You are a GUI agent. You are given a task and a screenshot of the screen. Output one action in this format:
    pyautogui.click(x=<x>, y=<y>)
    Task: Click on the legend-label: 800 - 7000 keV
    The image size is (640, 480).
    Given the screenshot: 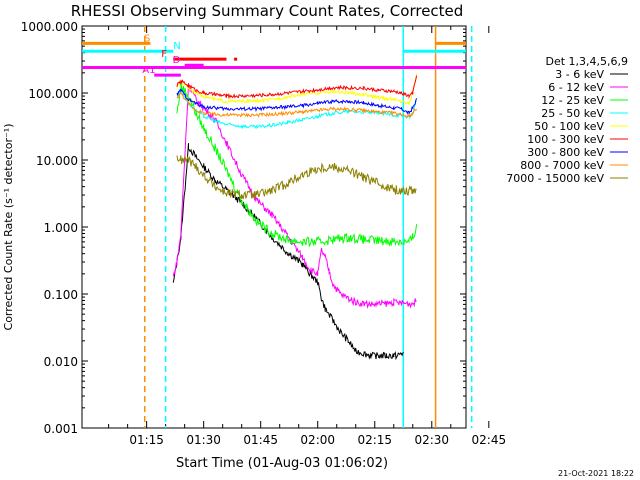 What is the action you would take?
    pyautogui.click(x=562, y=165)
    